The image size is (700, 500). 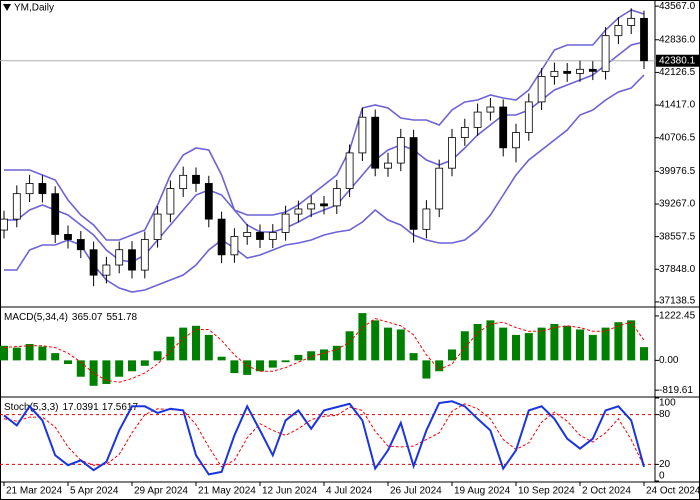 What do you see at coordinates (677, 39) in the screenshot?
I see `y-tick-label: 42836.0` at bounding box center [677, 39].